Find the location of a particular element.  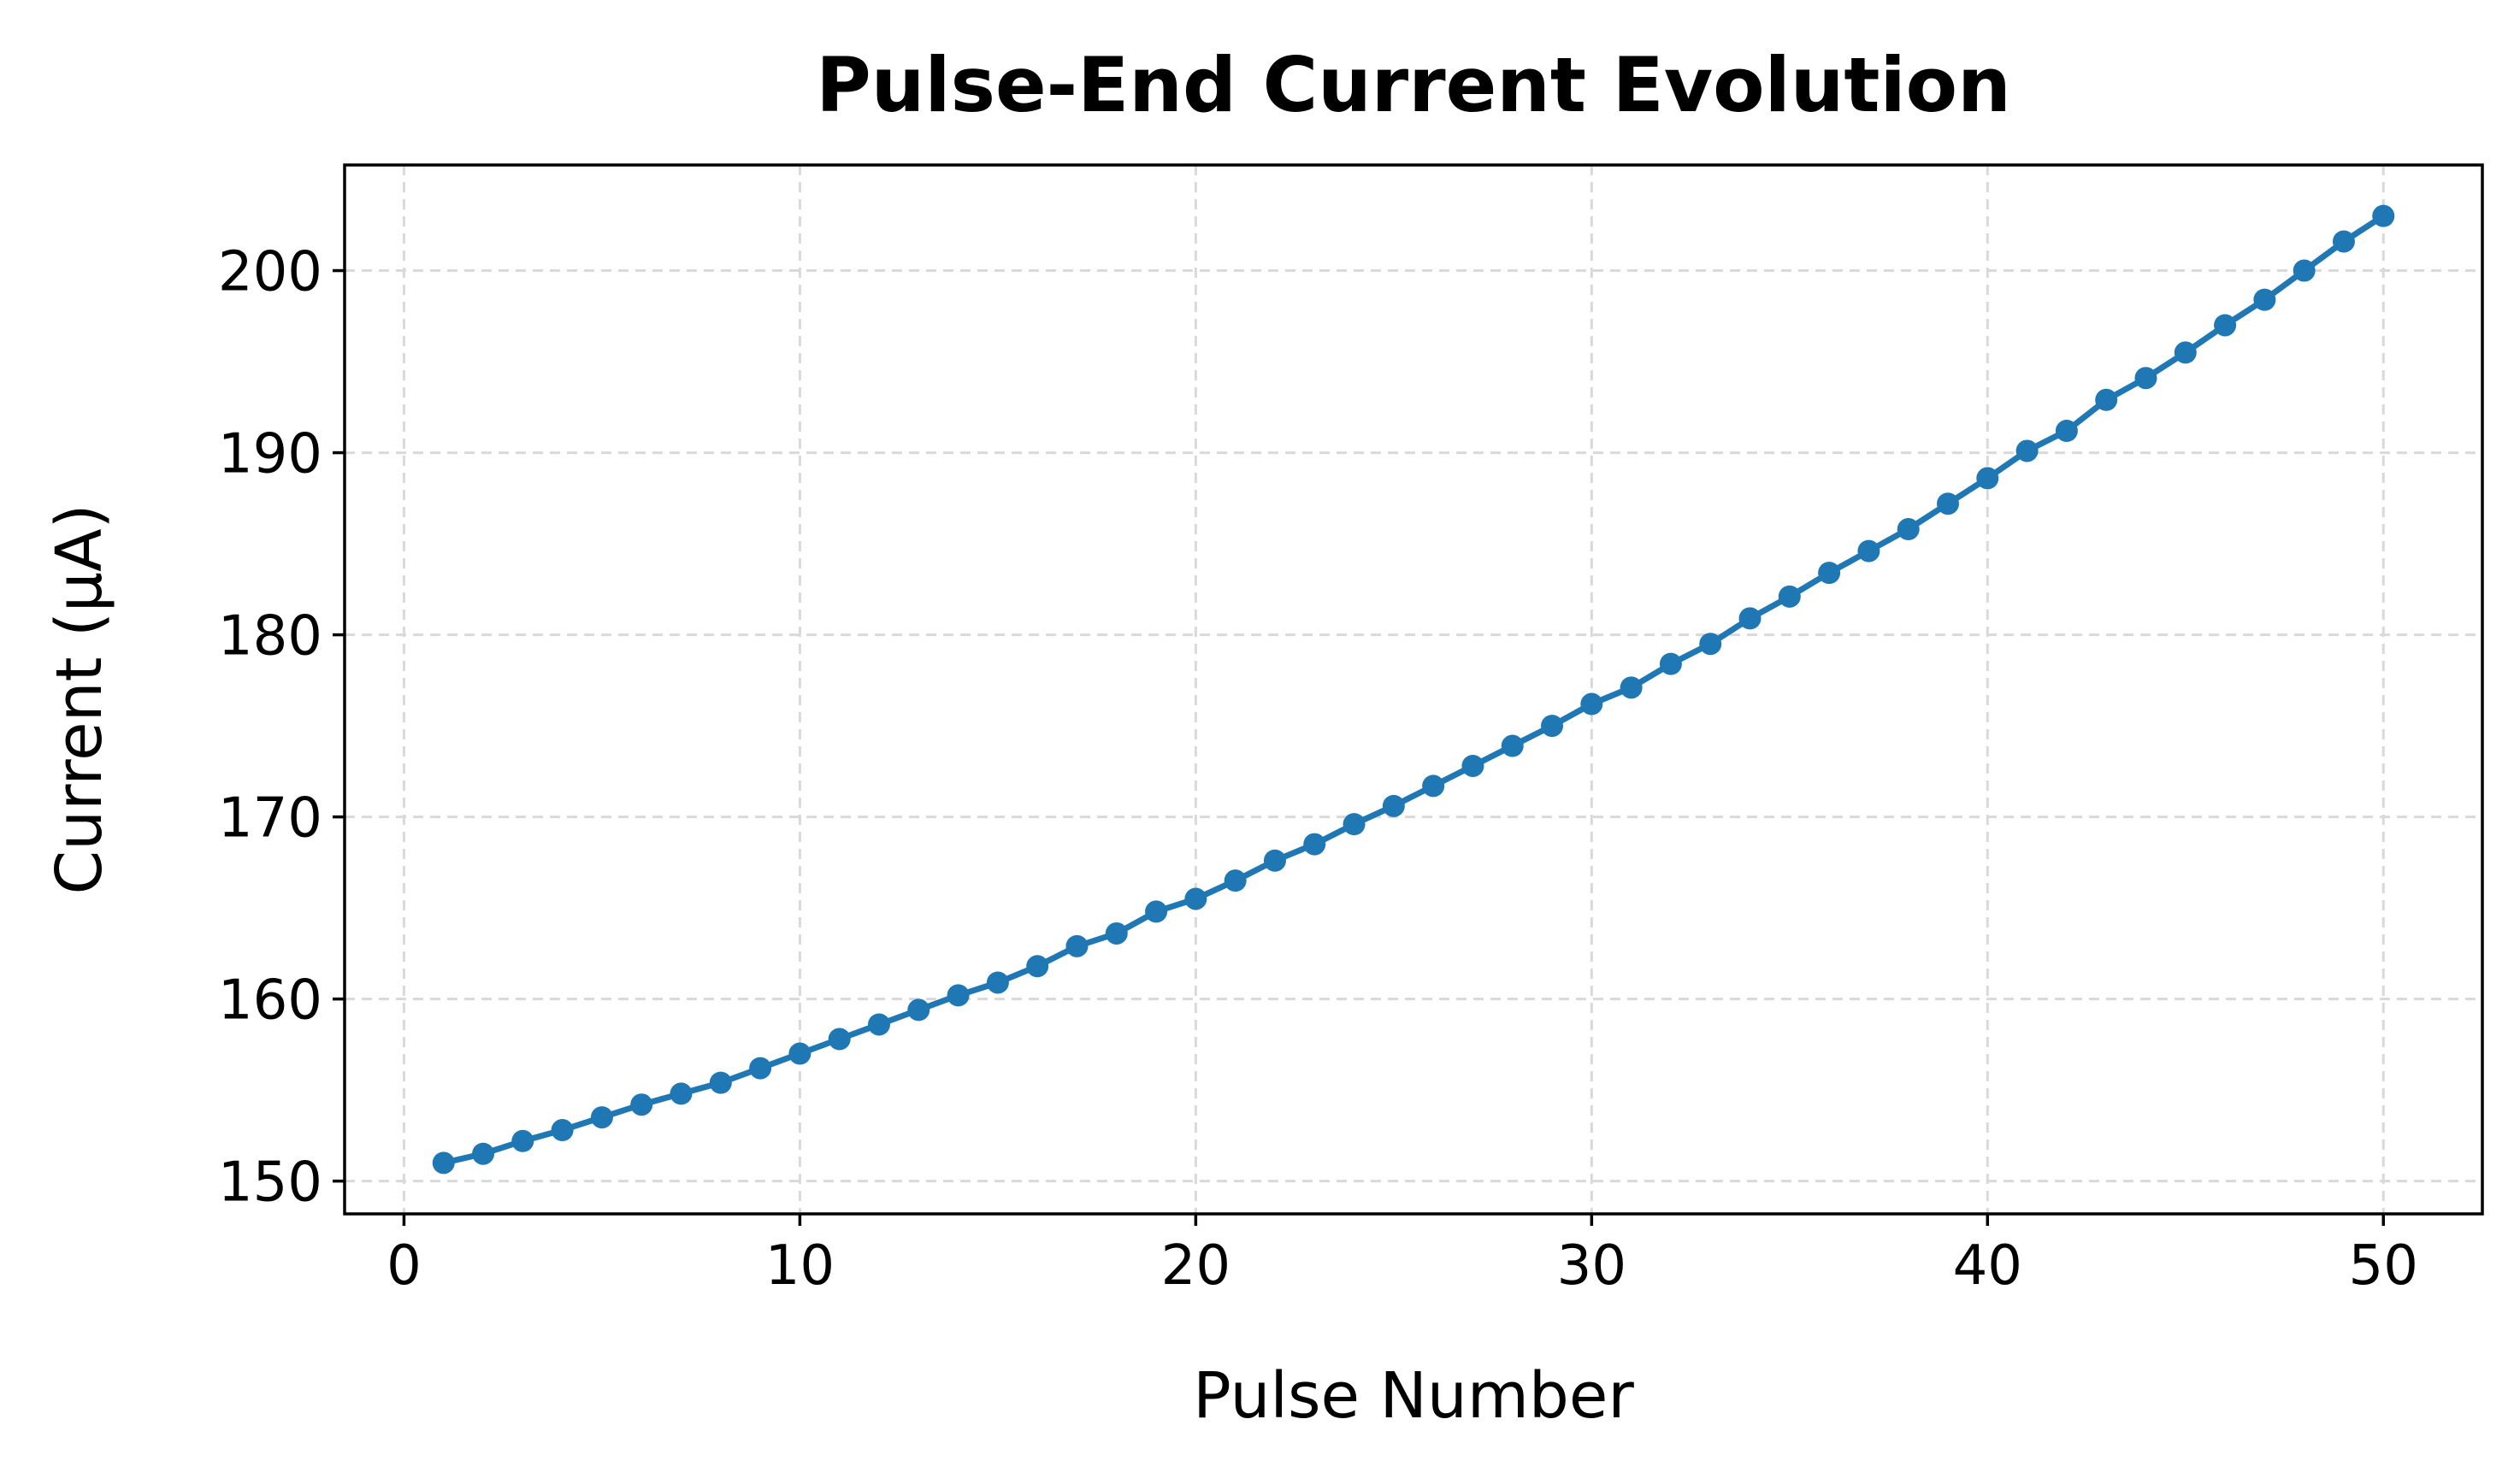

y-axis-label: Current (μA) is located at coordinates (80, 699).